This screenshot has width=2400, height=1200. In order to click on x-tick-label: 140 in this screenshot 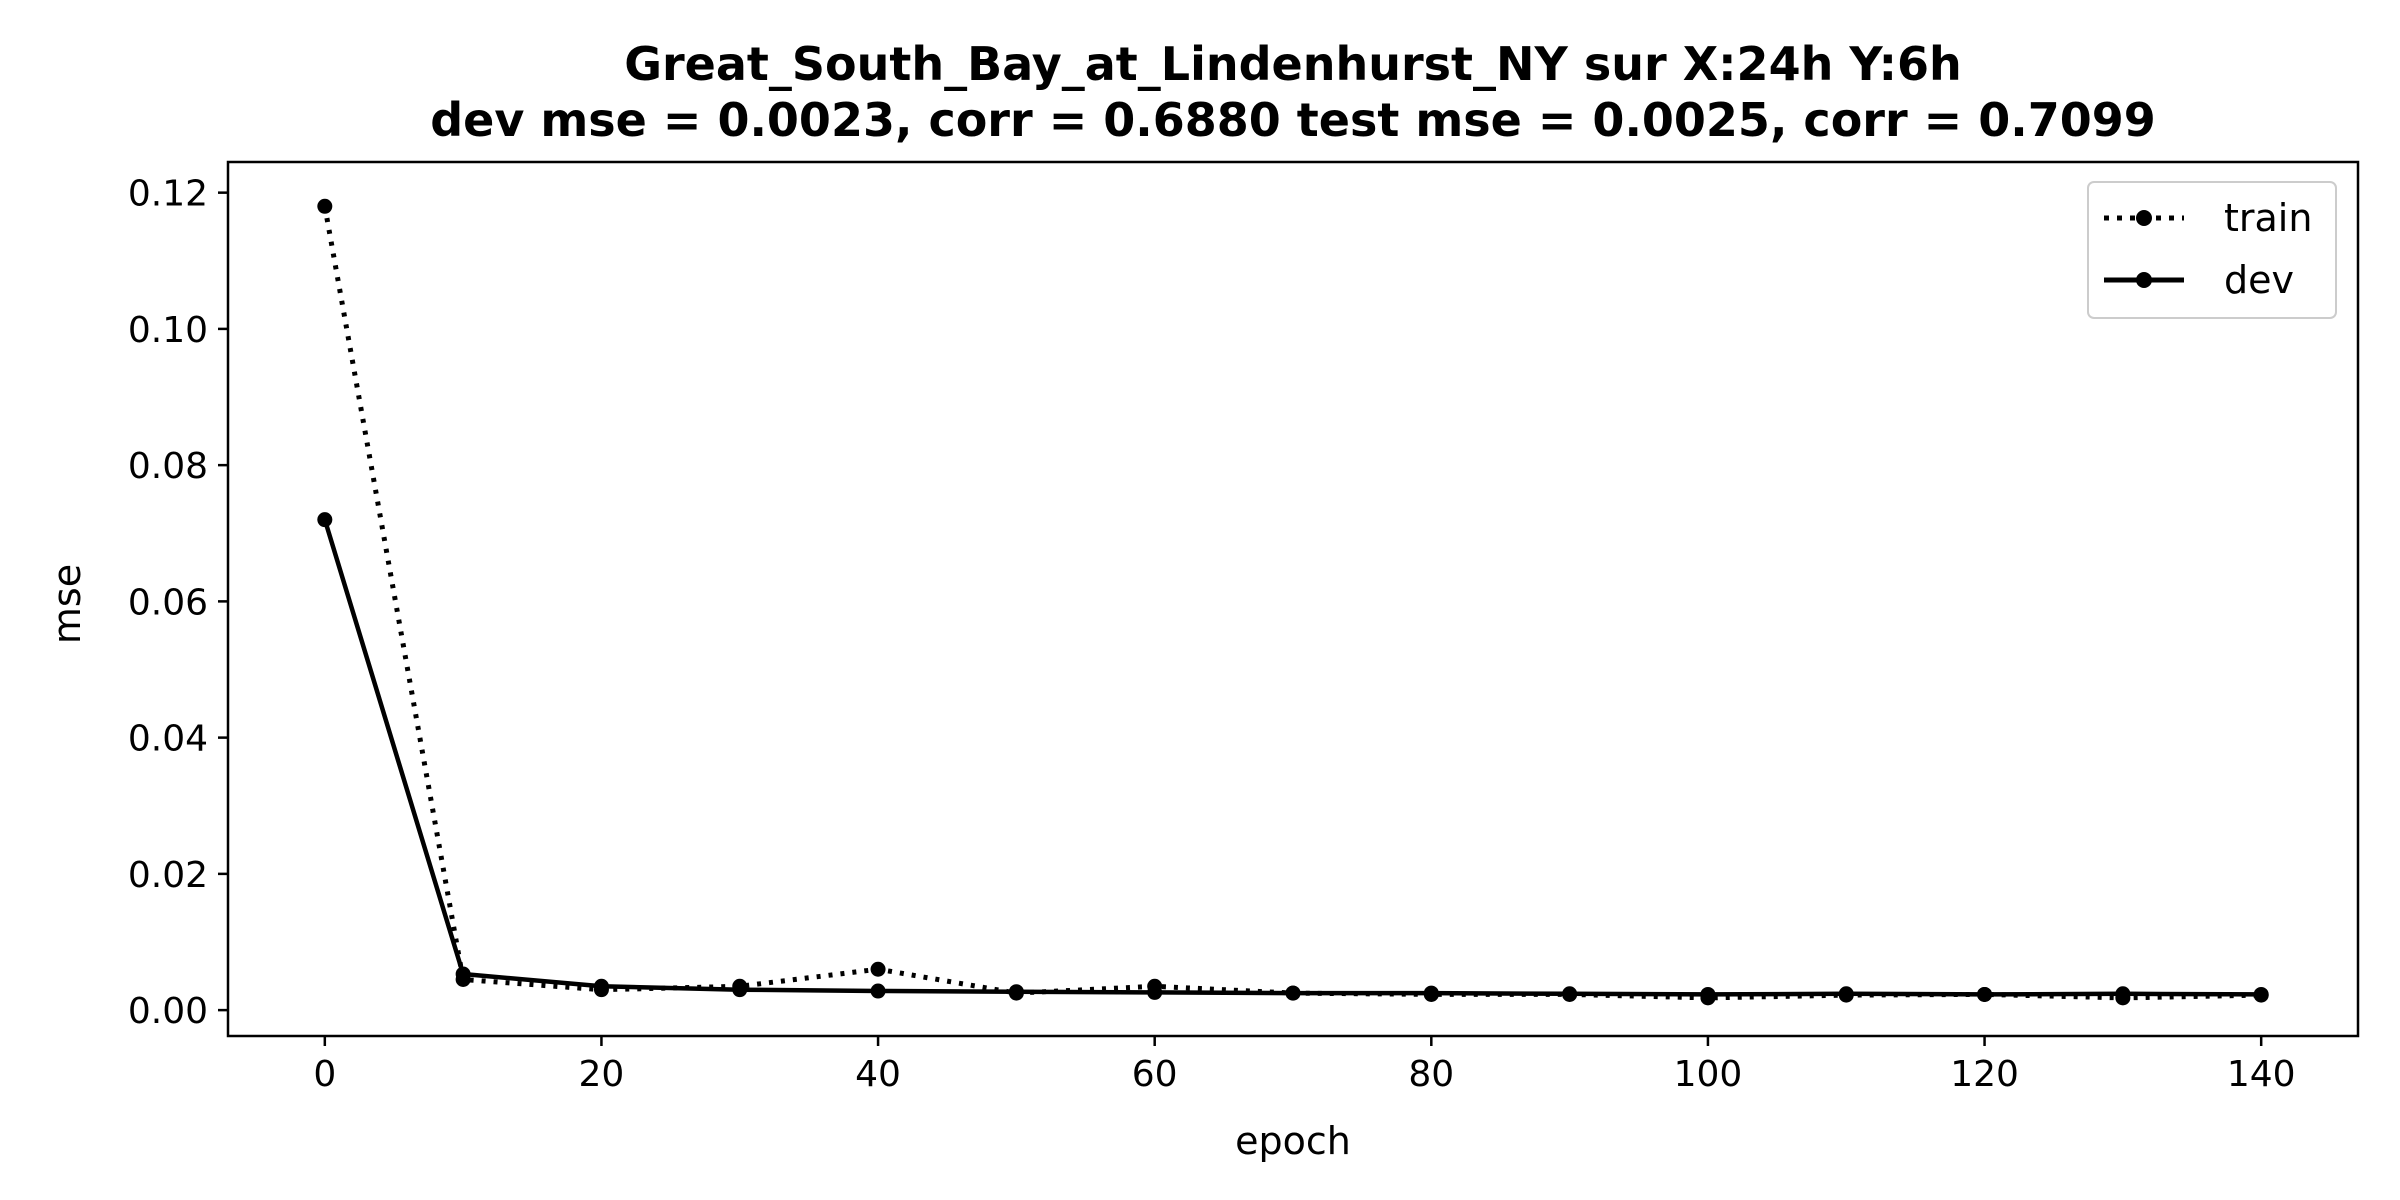, I will do `click(2261, 1074)`.